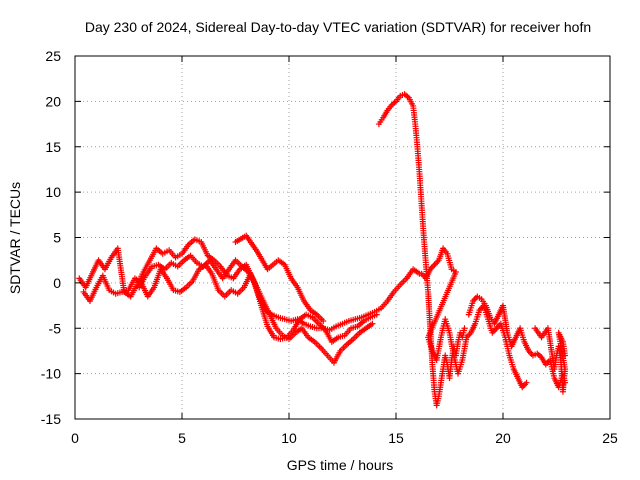 Image resolution: width=640 pixels, height=480 pixels. What do you see at coordinates (53, 56) in the screenshot?
I see `y-tick-label: 25` at bounding box center [53, 56].